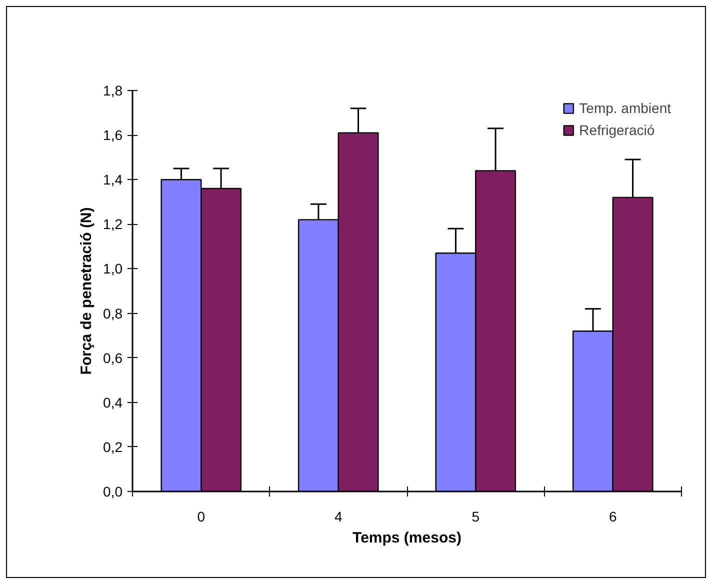  I want to click on y-tick-label: 0,6, so click(113, 358).